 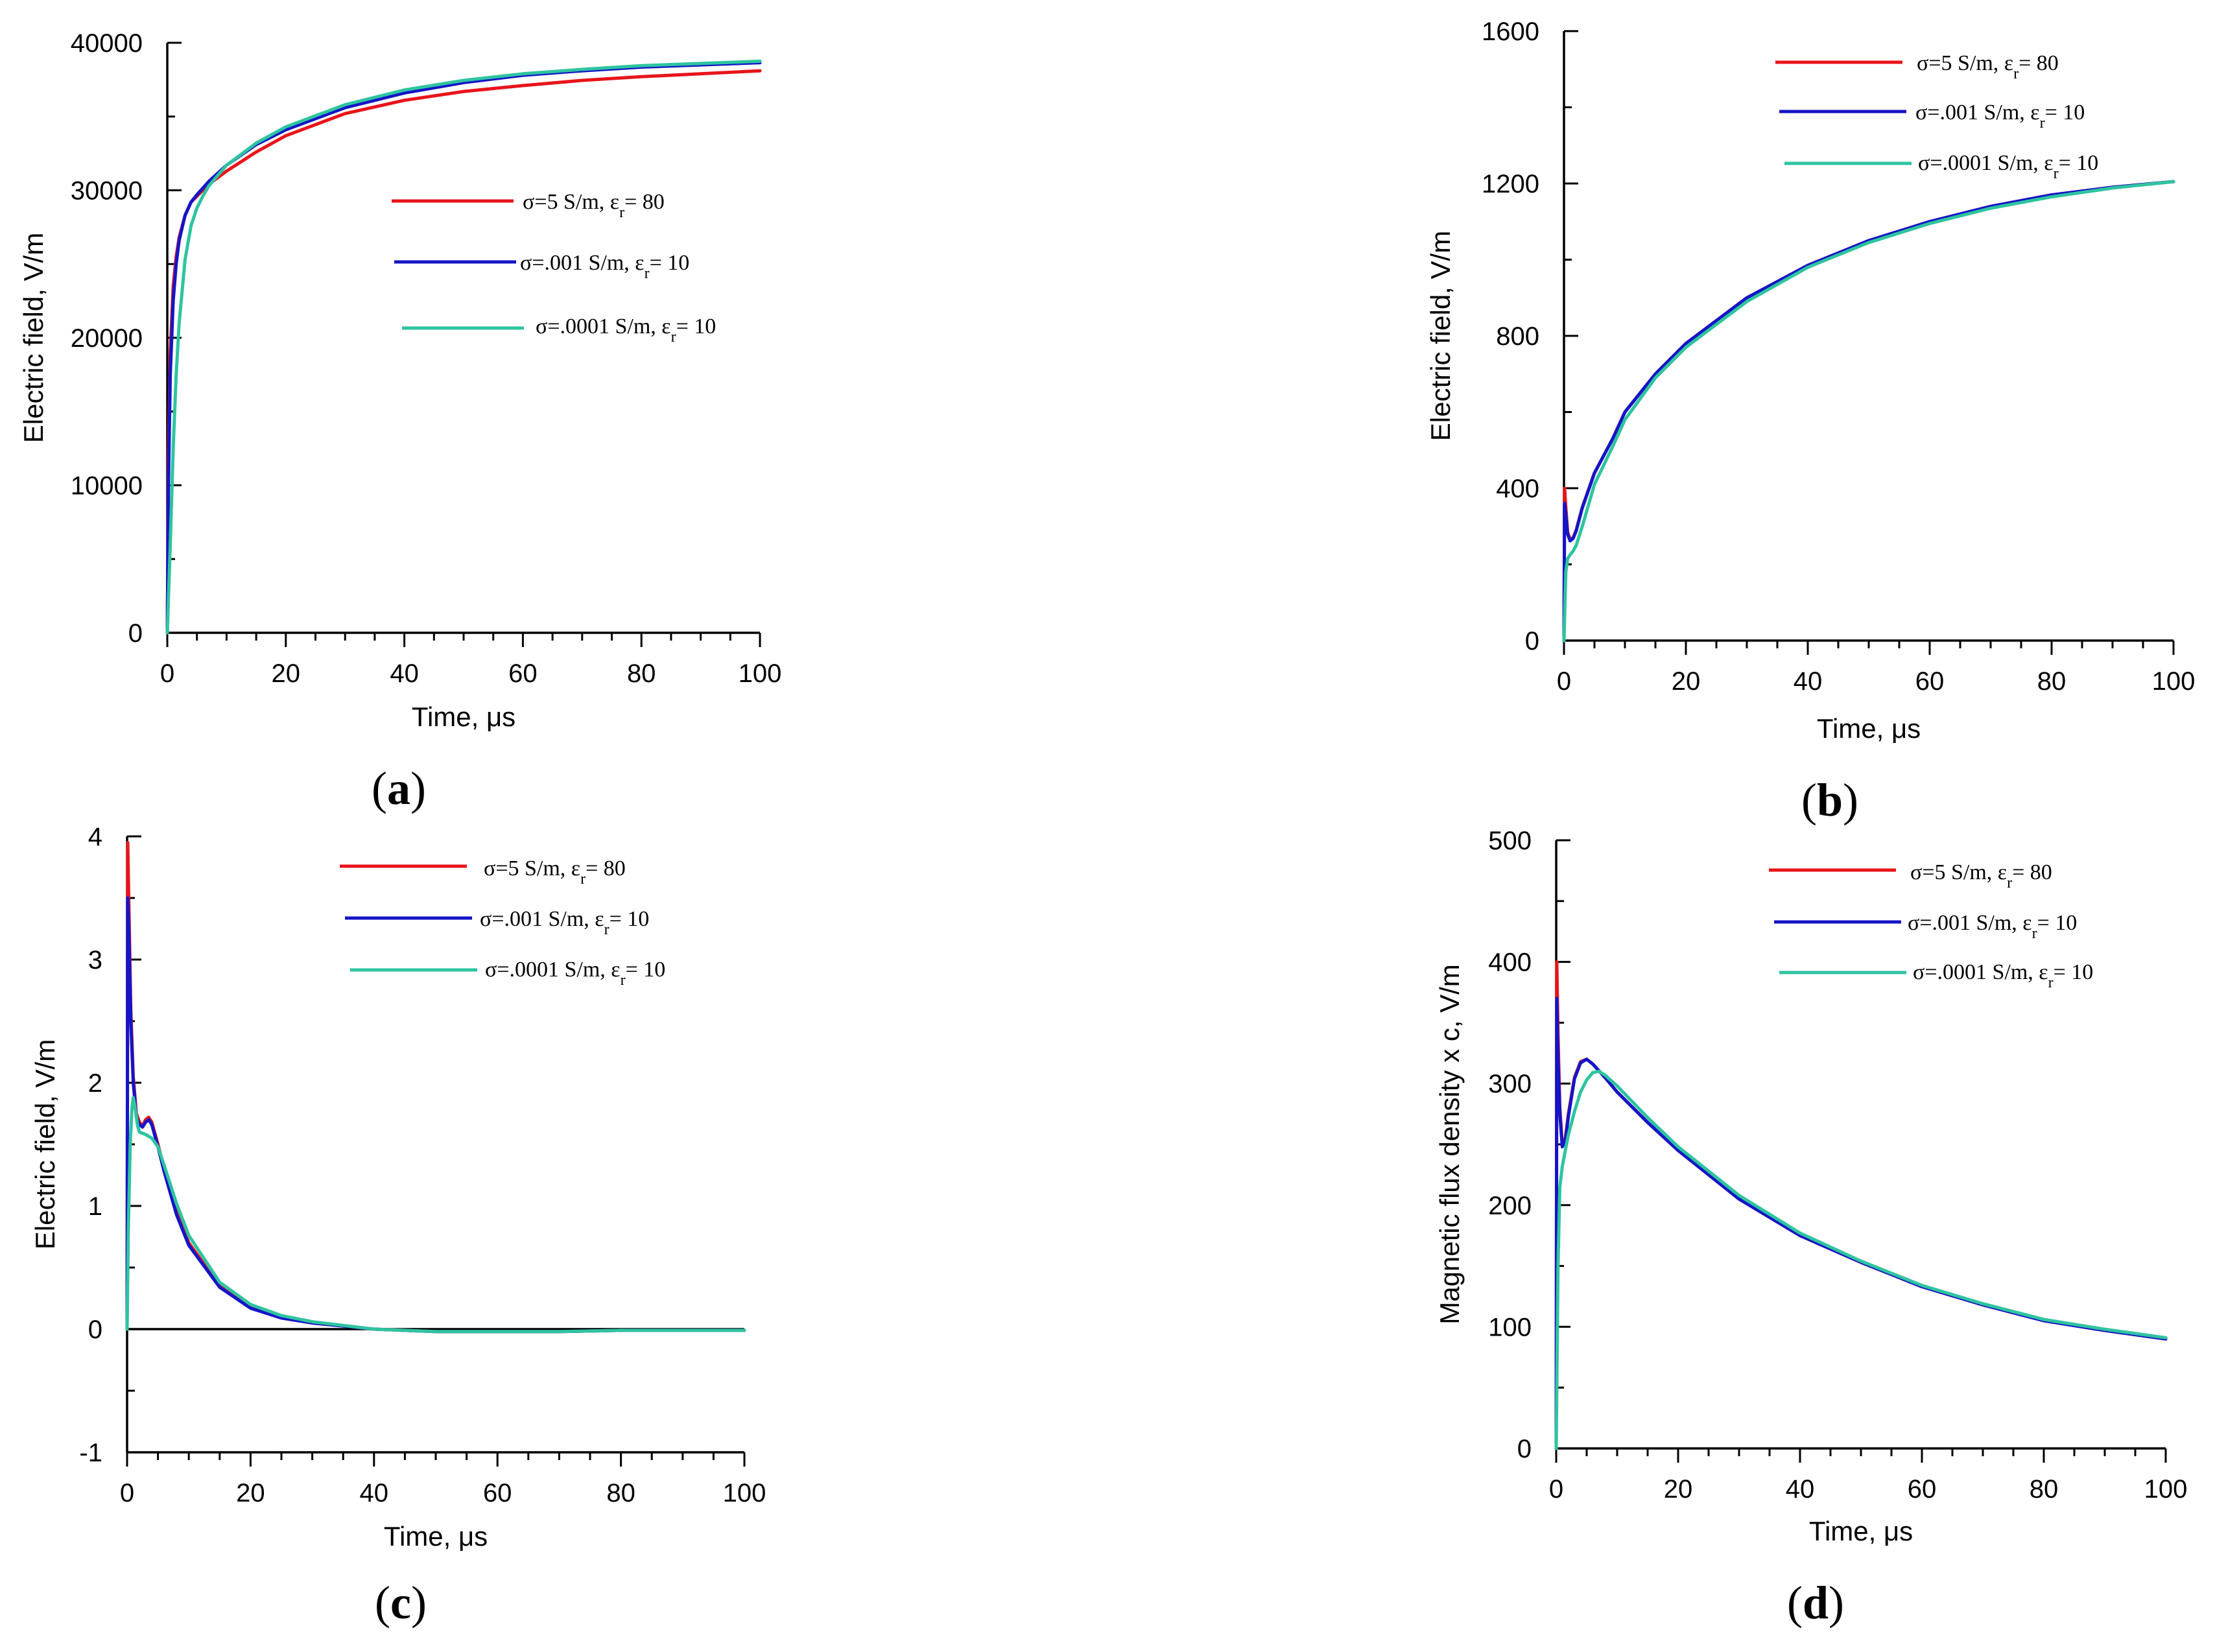 I want to click on y-tick-label: 3, so click(x=95, y=960).